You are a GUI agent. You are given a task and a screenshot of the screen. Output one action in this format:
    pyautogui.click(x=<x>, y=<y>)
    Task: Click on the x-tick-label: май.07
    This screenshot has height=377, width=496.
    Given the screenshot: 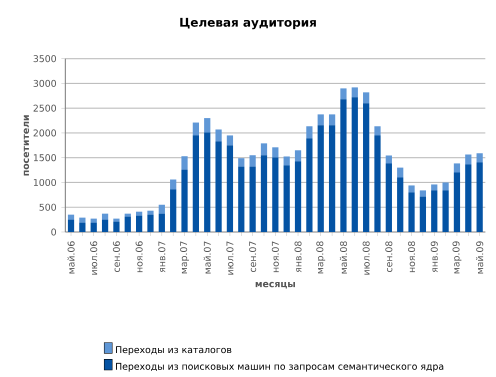 What is the action you would take?
    pyautogui.click(x=207, y=257)
    